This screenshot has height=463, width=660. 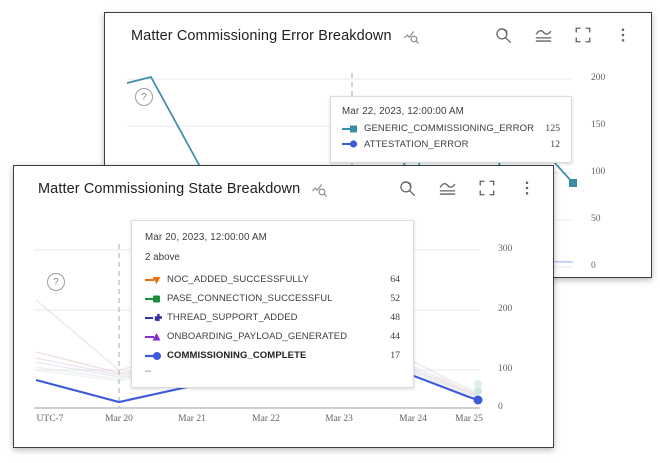 What do you see at coordinates (555, 144) in the screenshot?
I see `tooltip-series-value: 12` at bounding box center [555, 144].